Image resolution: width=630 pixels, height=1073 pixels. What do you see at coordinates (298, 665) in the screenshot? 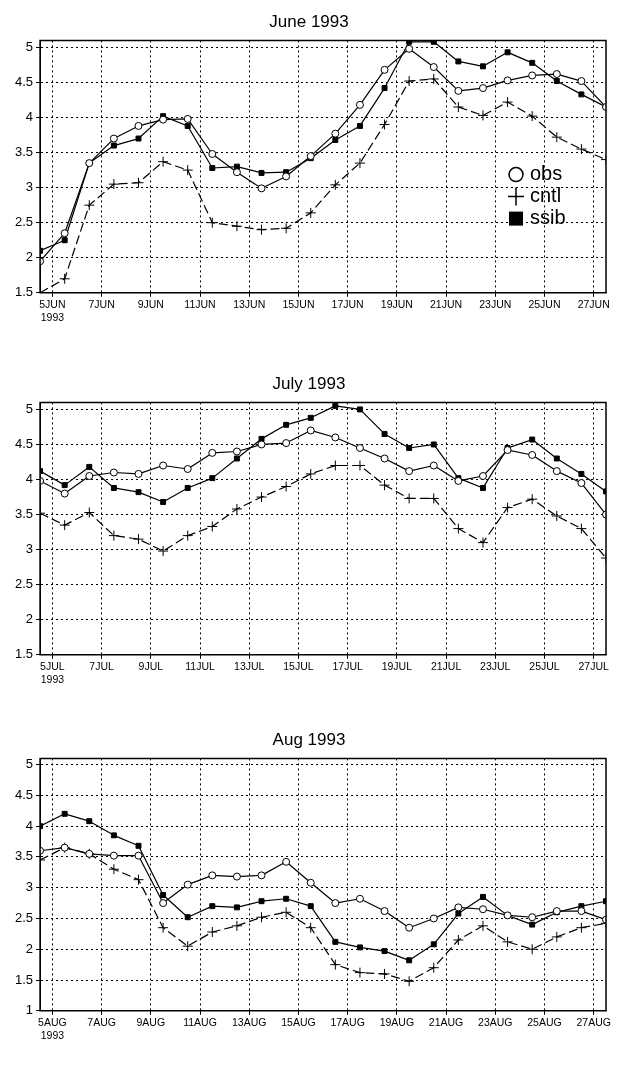
I see `x-tick-label: 15JUL` at bounding box center [298, 665].